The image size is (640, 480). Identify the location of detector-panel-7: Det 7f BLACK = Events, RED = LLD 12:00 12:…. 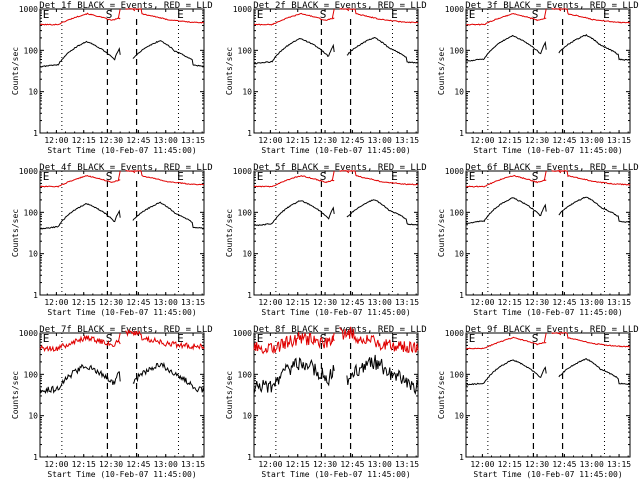
(112, 402).